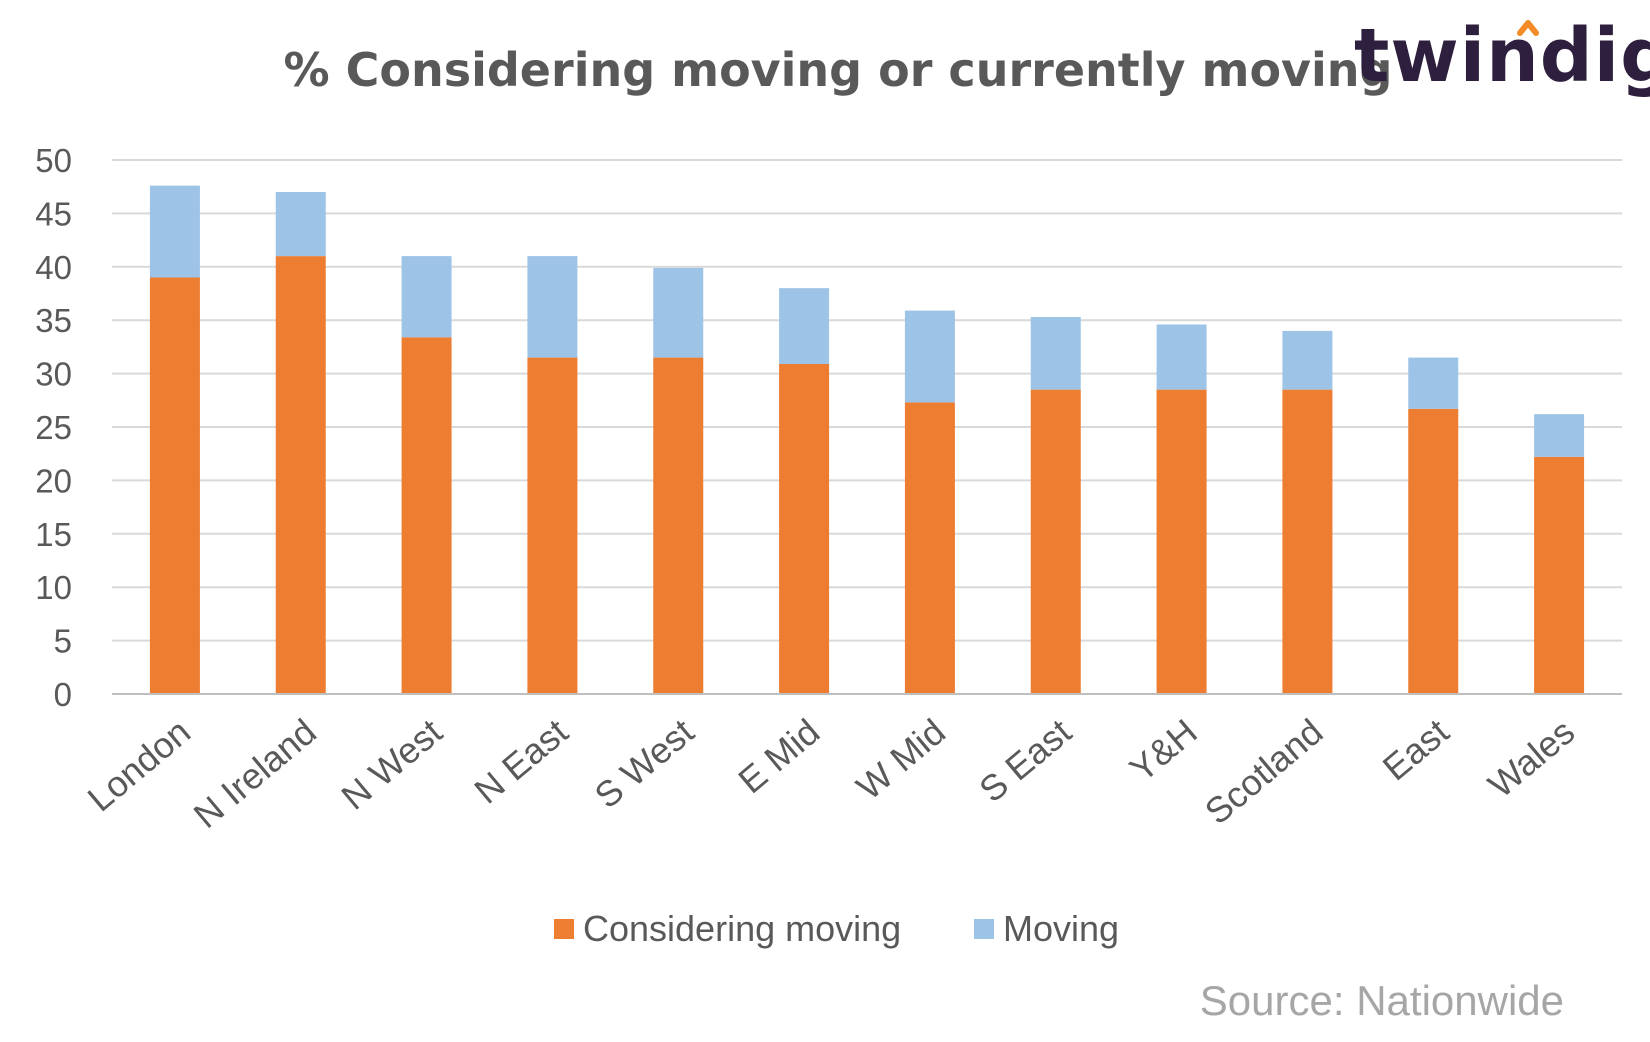 This screenshot has width=1650, height=1042. What do you see at coordinates (53, 267) in the screenshot?
I see `y-tick-label: 40` at bounding box center [53, 267].